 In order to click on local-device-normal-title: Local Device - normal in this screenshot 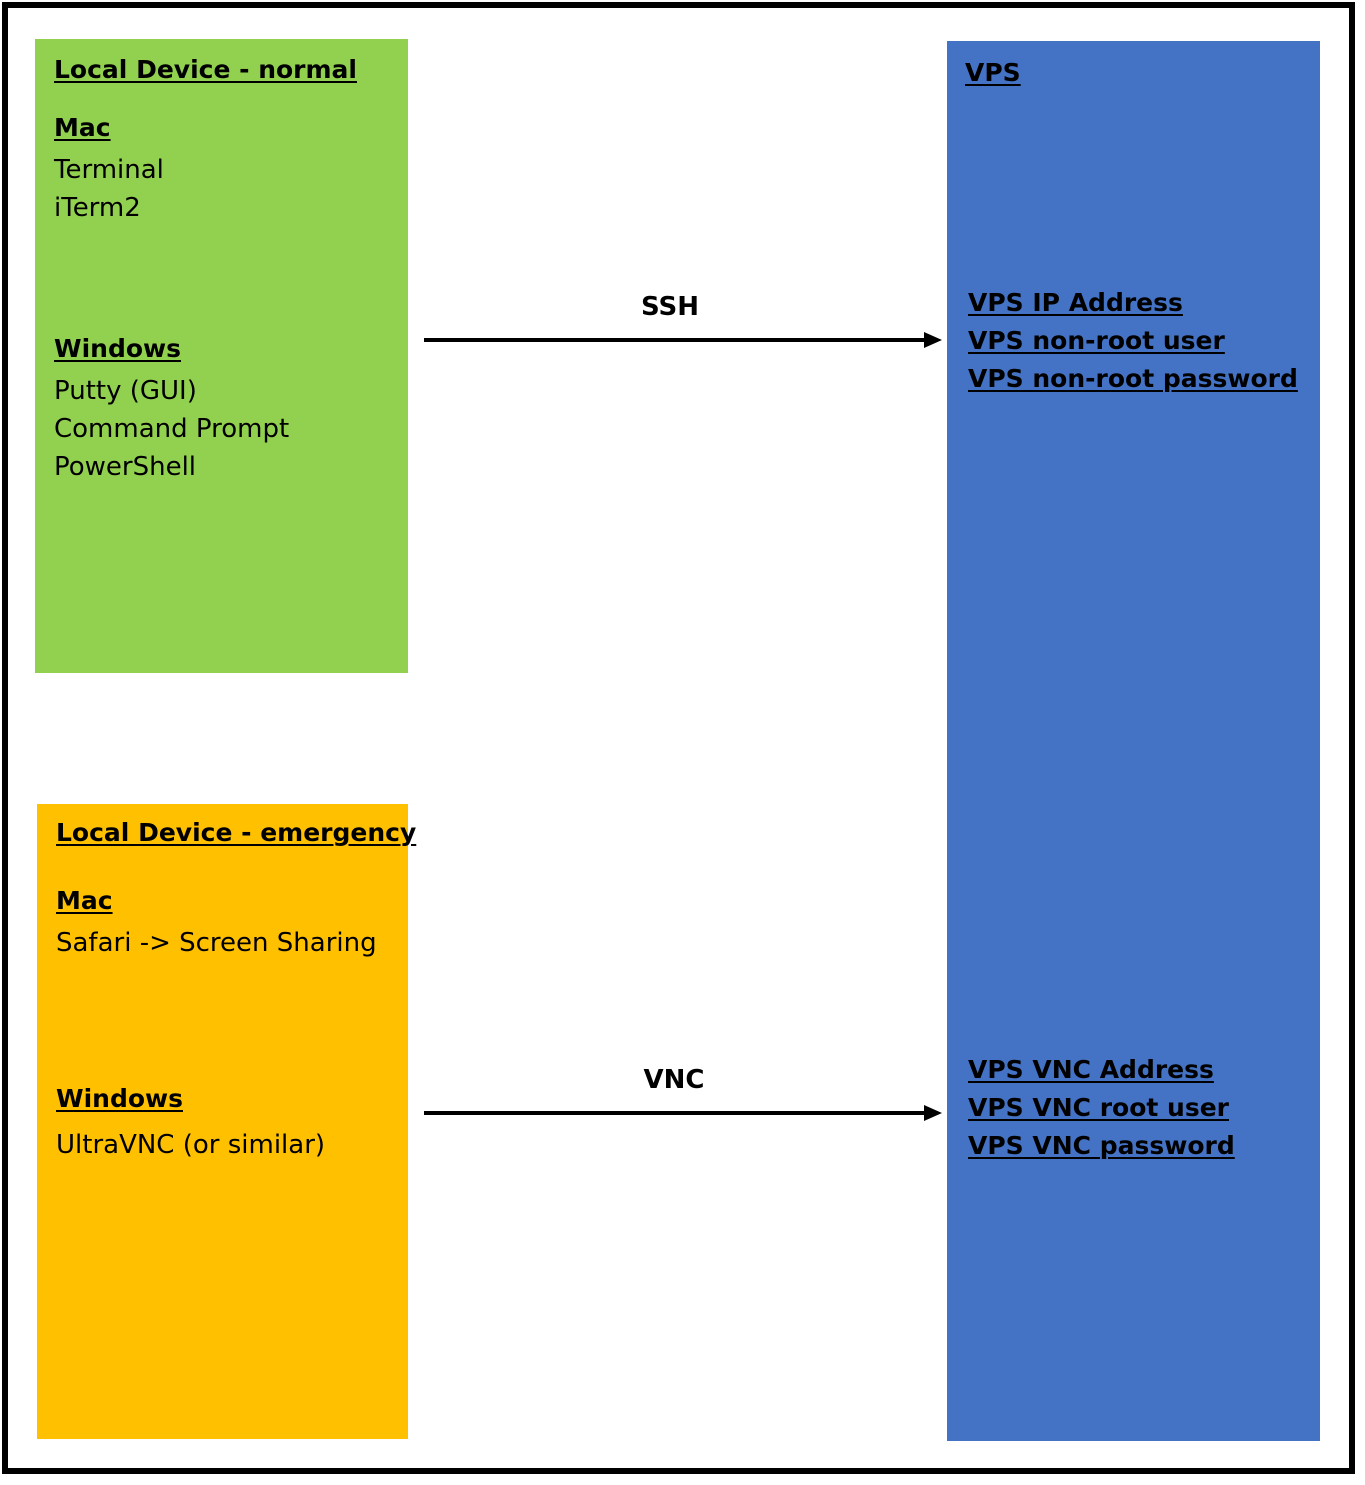, I will do `click(205, 69)`.